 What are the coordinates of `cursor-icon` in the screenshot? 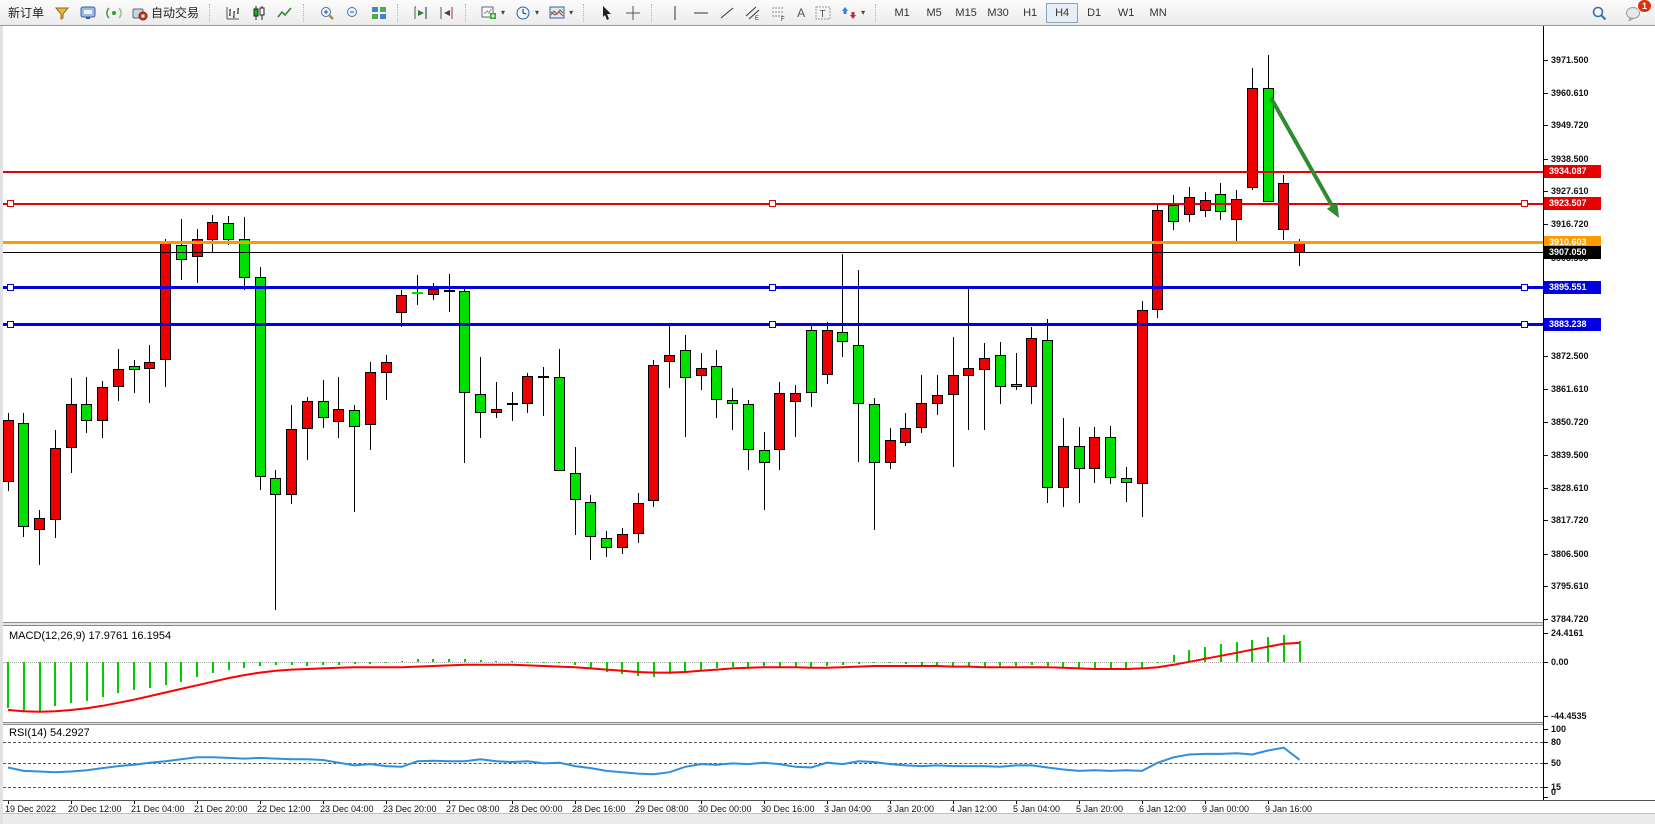 It's located at (607, 12).